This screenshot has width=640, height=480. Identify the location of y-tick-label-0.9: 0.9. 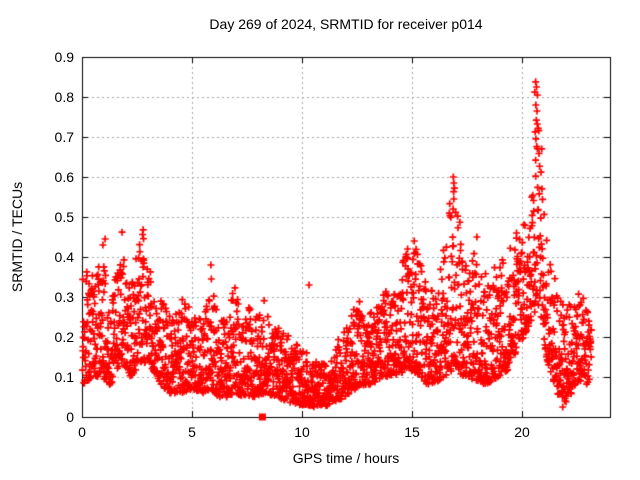
(64, 57).